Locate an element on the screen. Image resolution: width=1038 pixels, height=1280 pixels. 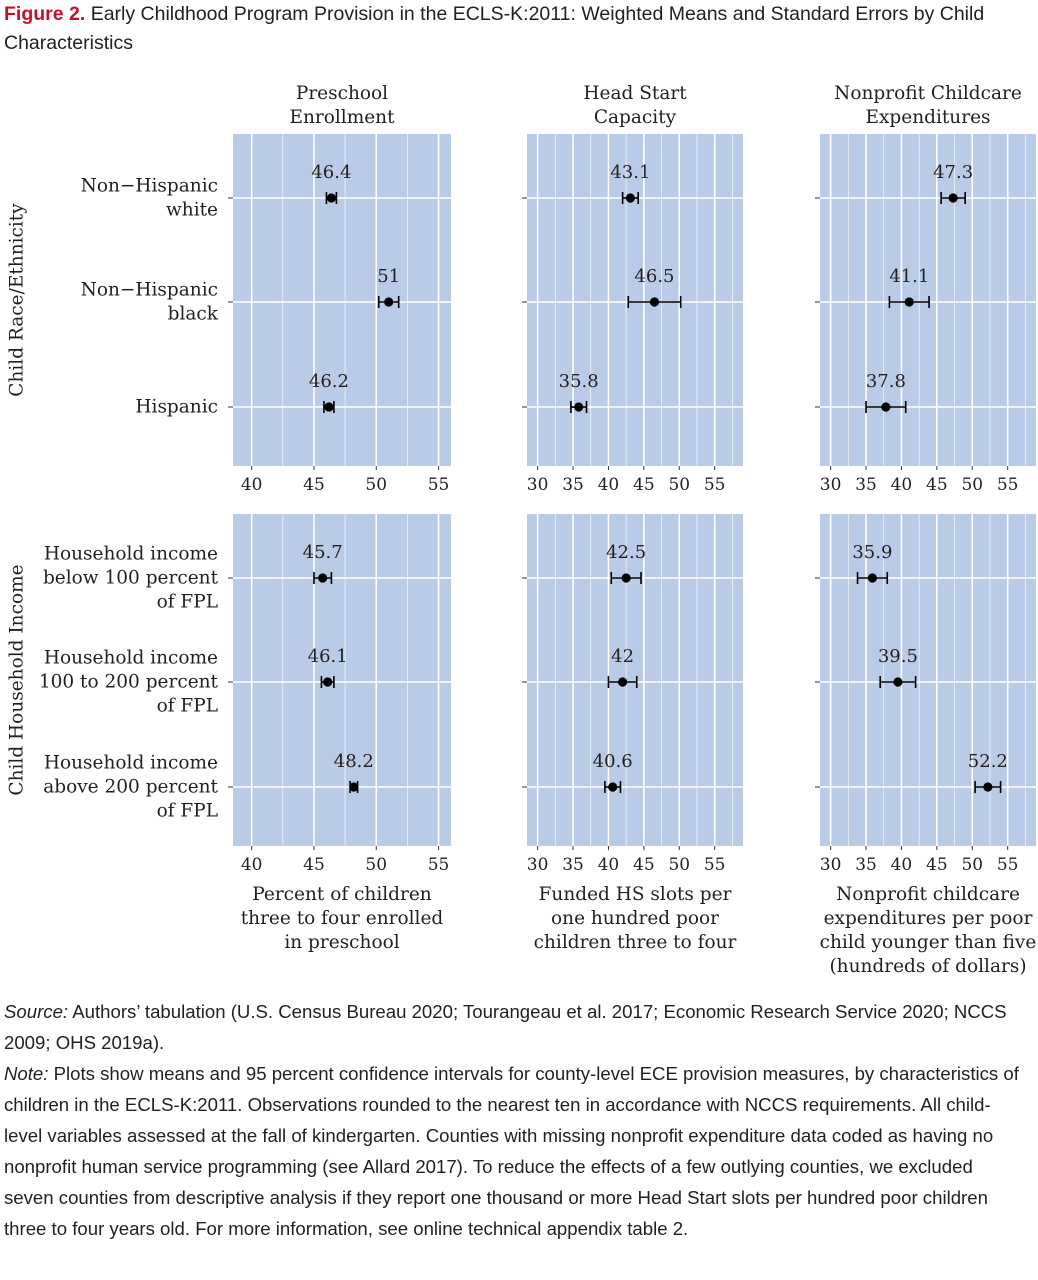
data-label: 46.4 is located at coordinates (331, 172).